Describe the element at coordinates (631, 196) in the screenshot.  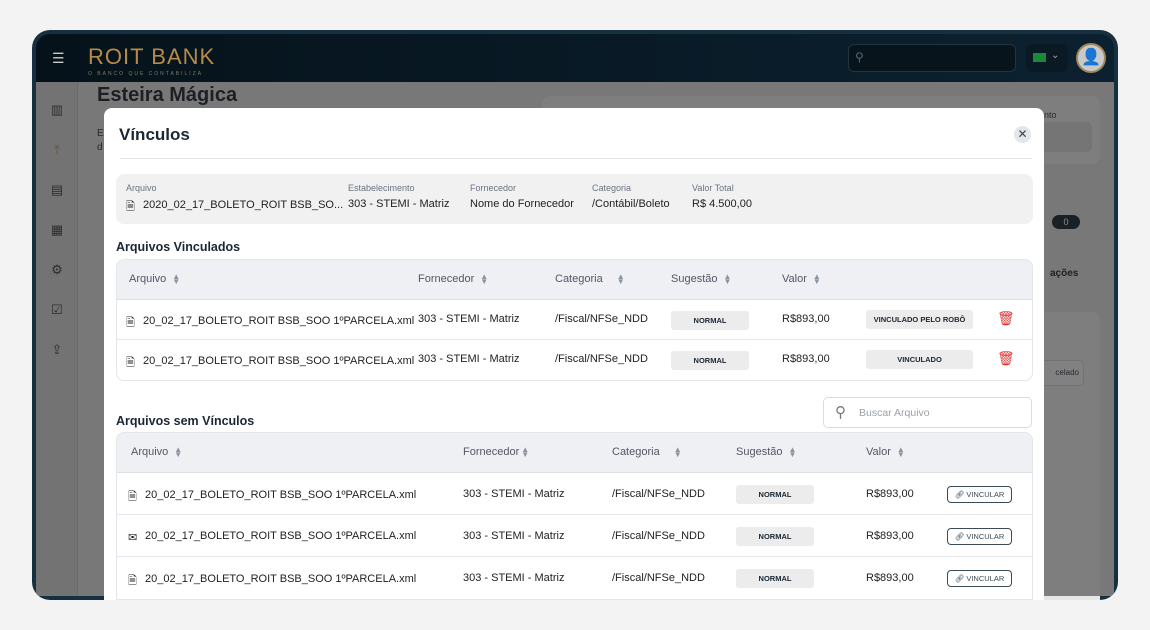
I see `info-categoria: Categoria/Contábil/Boleto` at that location.